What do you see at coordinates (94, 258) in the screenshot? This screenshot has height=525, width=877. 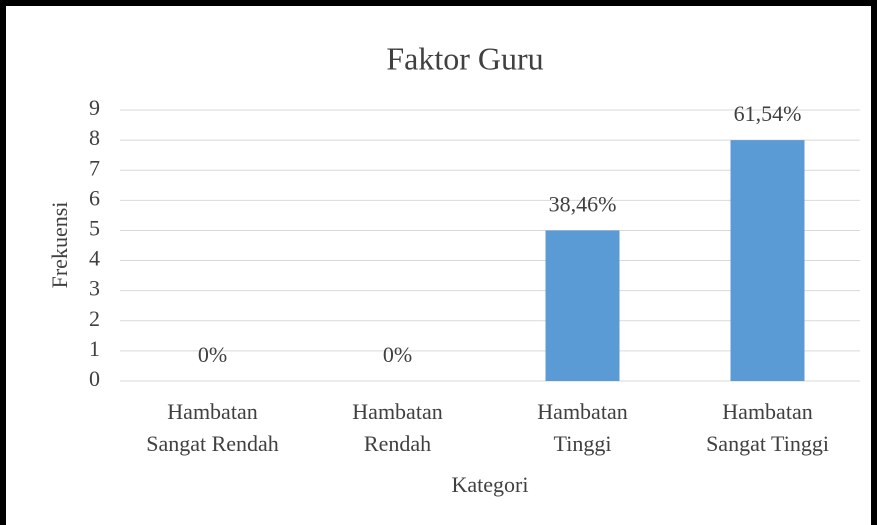 I see `y-tick-label: 4` at bounding box center [94, 258].